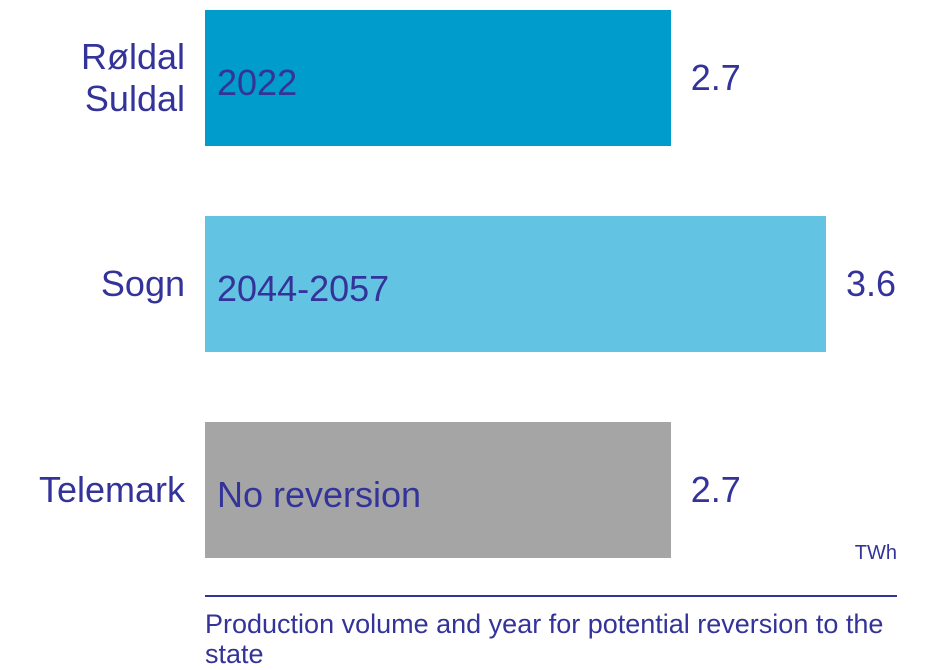 Image resolution: width=931 pixels, height=670 pixels. What do you see at coordinates (303, 288) in the screenshot?
I see `bar-label: 2044-2057` at bounding box center [303, 288].